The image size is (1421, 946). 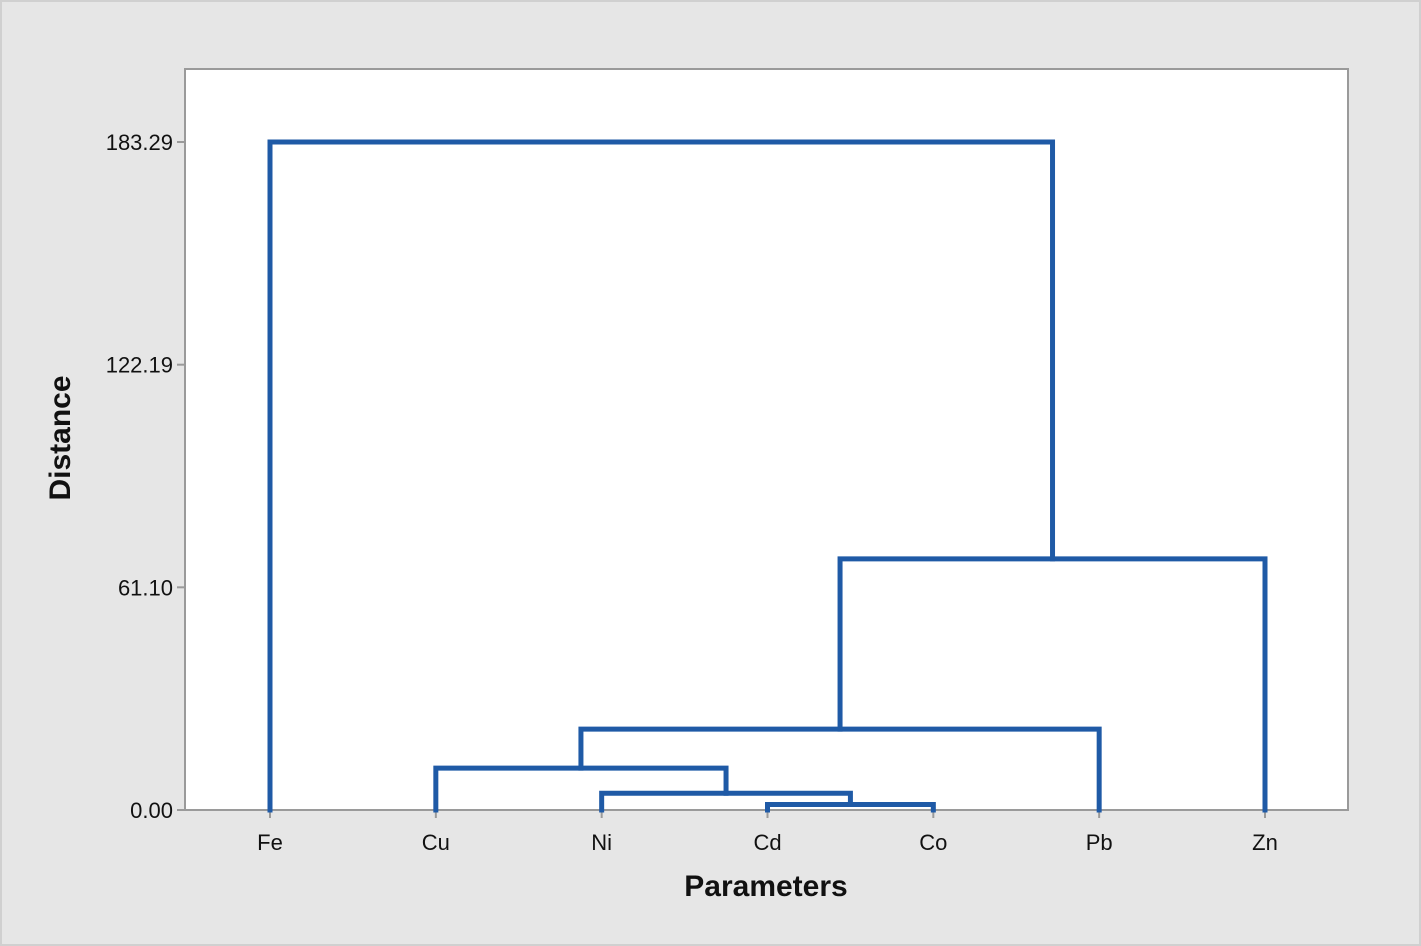 I want to click on y-tick-label: 61.10, so click(x=145, y=587).